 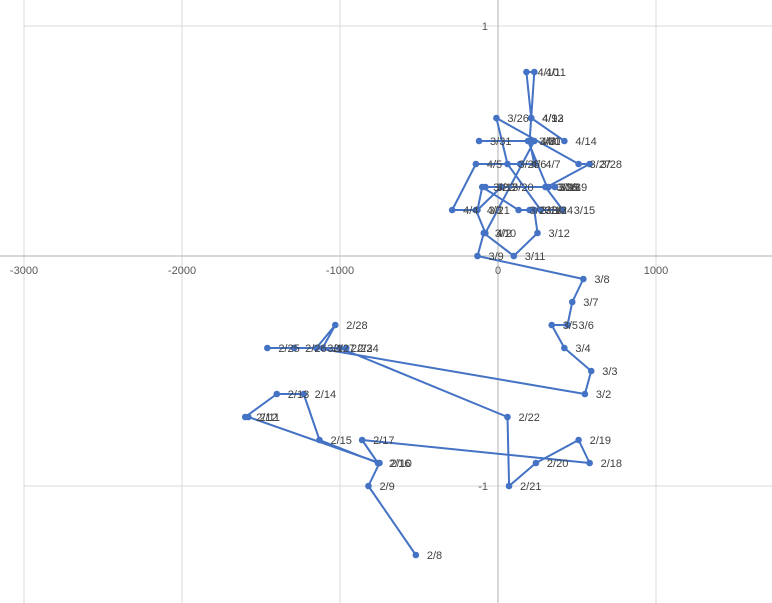 I want to click on data-label: 4/1, so click(x=552, y=142).